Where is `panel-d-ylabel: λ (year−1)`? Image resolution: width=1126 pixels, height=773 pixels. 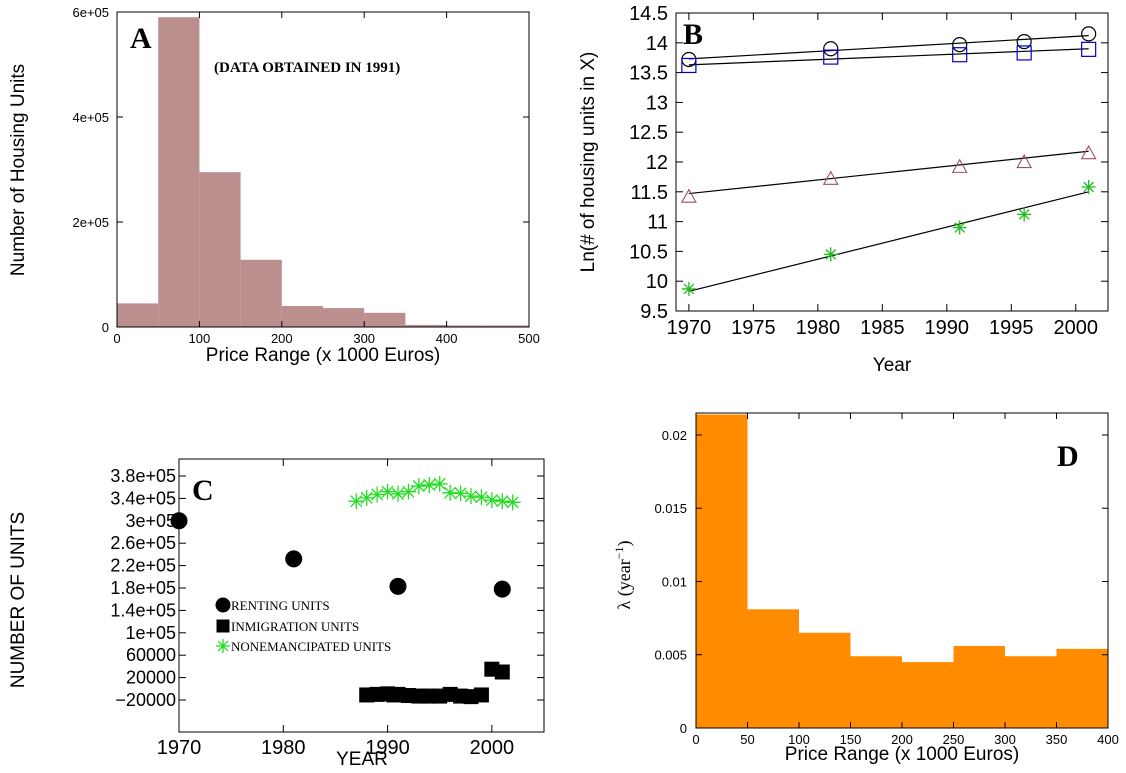 panel-d-ylabel: λ (year−1) is located at coordinates (623, 575).